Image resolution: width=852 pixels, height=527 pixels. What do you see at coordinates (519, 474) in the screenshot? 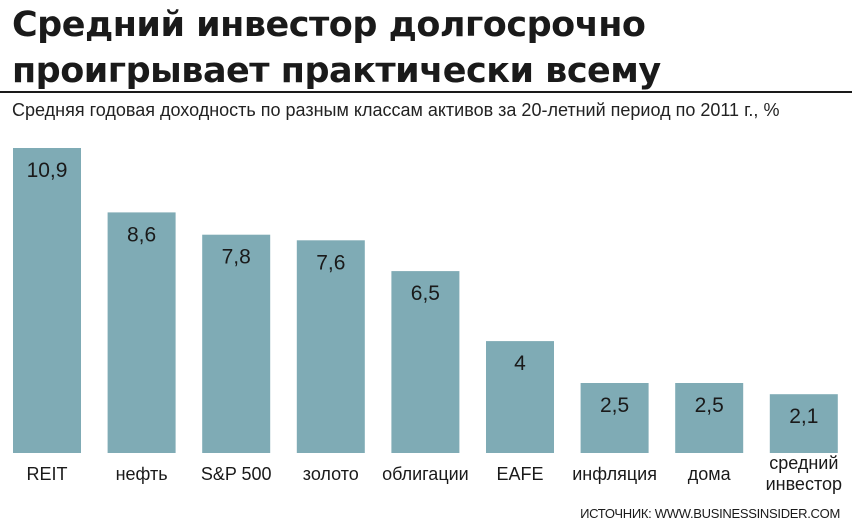
I see `category-label: EAFE` at bounding box center [519, 474].